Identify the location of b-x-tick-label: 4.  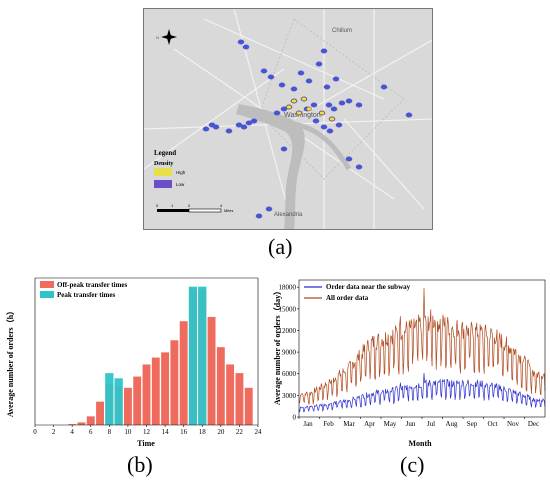
(72, 432).